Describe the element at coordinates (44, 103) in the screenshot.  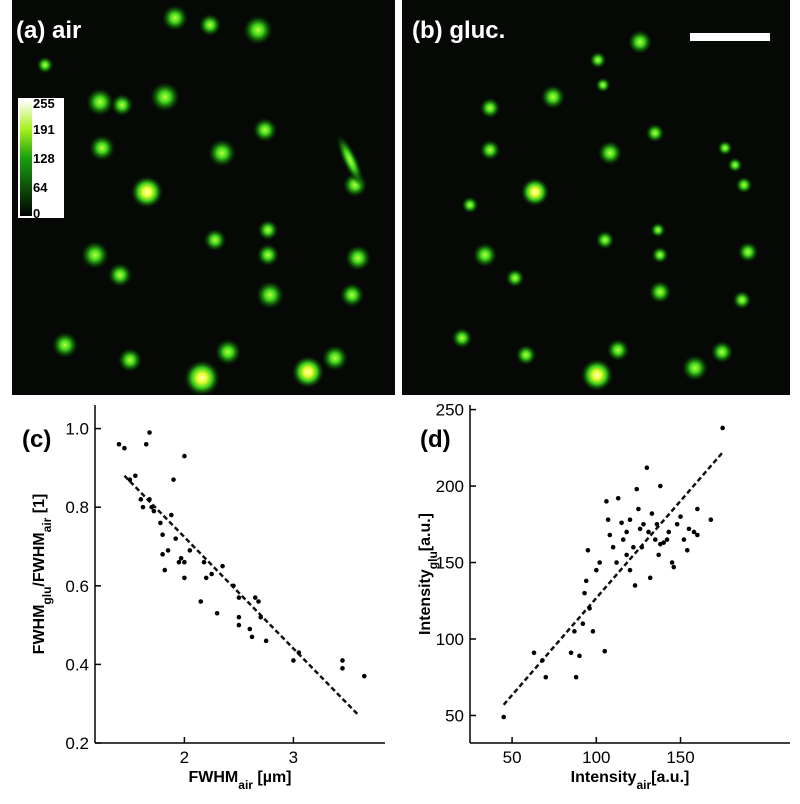
I see `colorbar-tick-label: 255` at that location.